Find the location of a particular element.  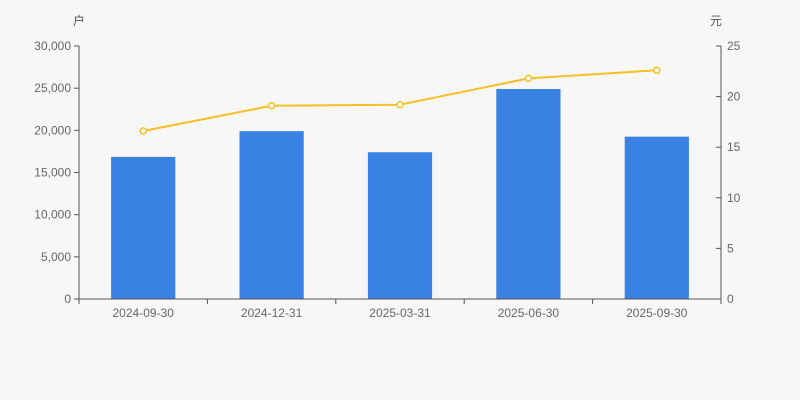

x-axis-label: 2024-12-31 is located at coordinates (272, 313).